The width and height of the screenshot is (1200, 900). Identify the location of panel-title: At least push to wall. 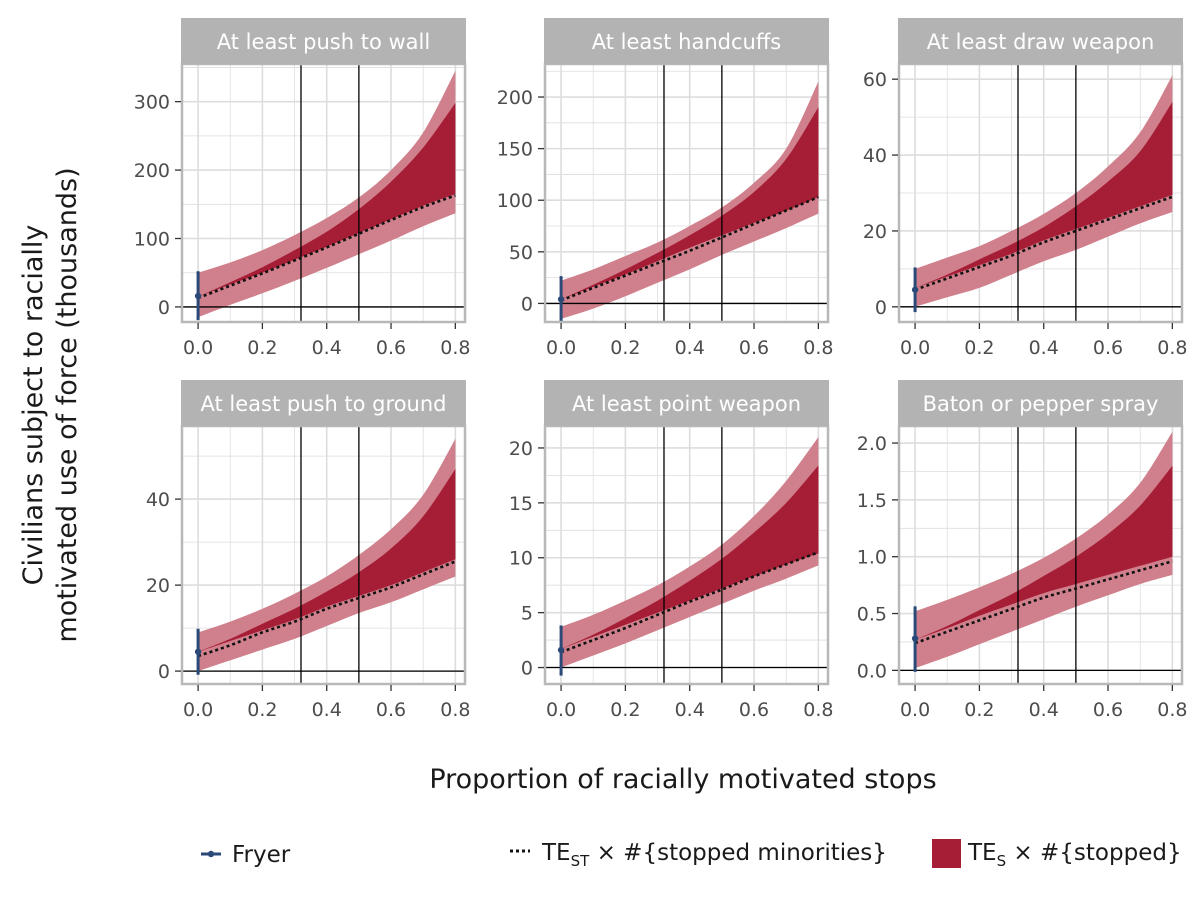
(323, 42).